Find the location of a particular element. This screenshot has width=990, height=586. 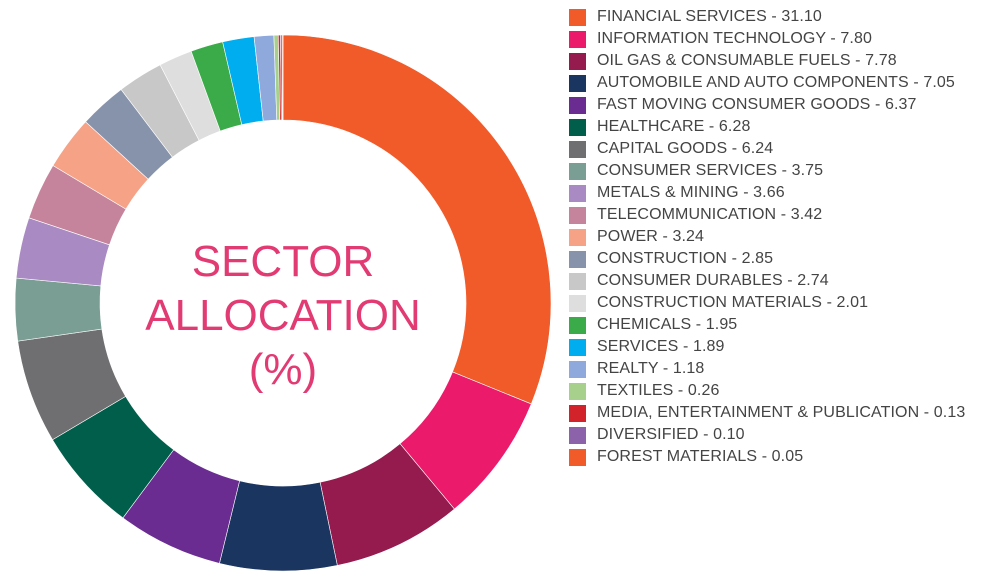

legend-item: TELECOMMUNICATION - 3.42 is located at coordinates (769, 215).